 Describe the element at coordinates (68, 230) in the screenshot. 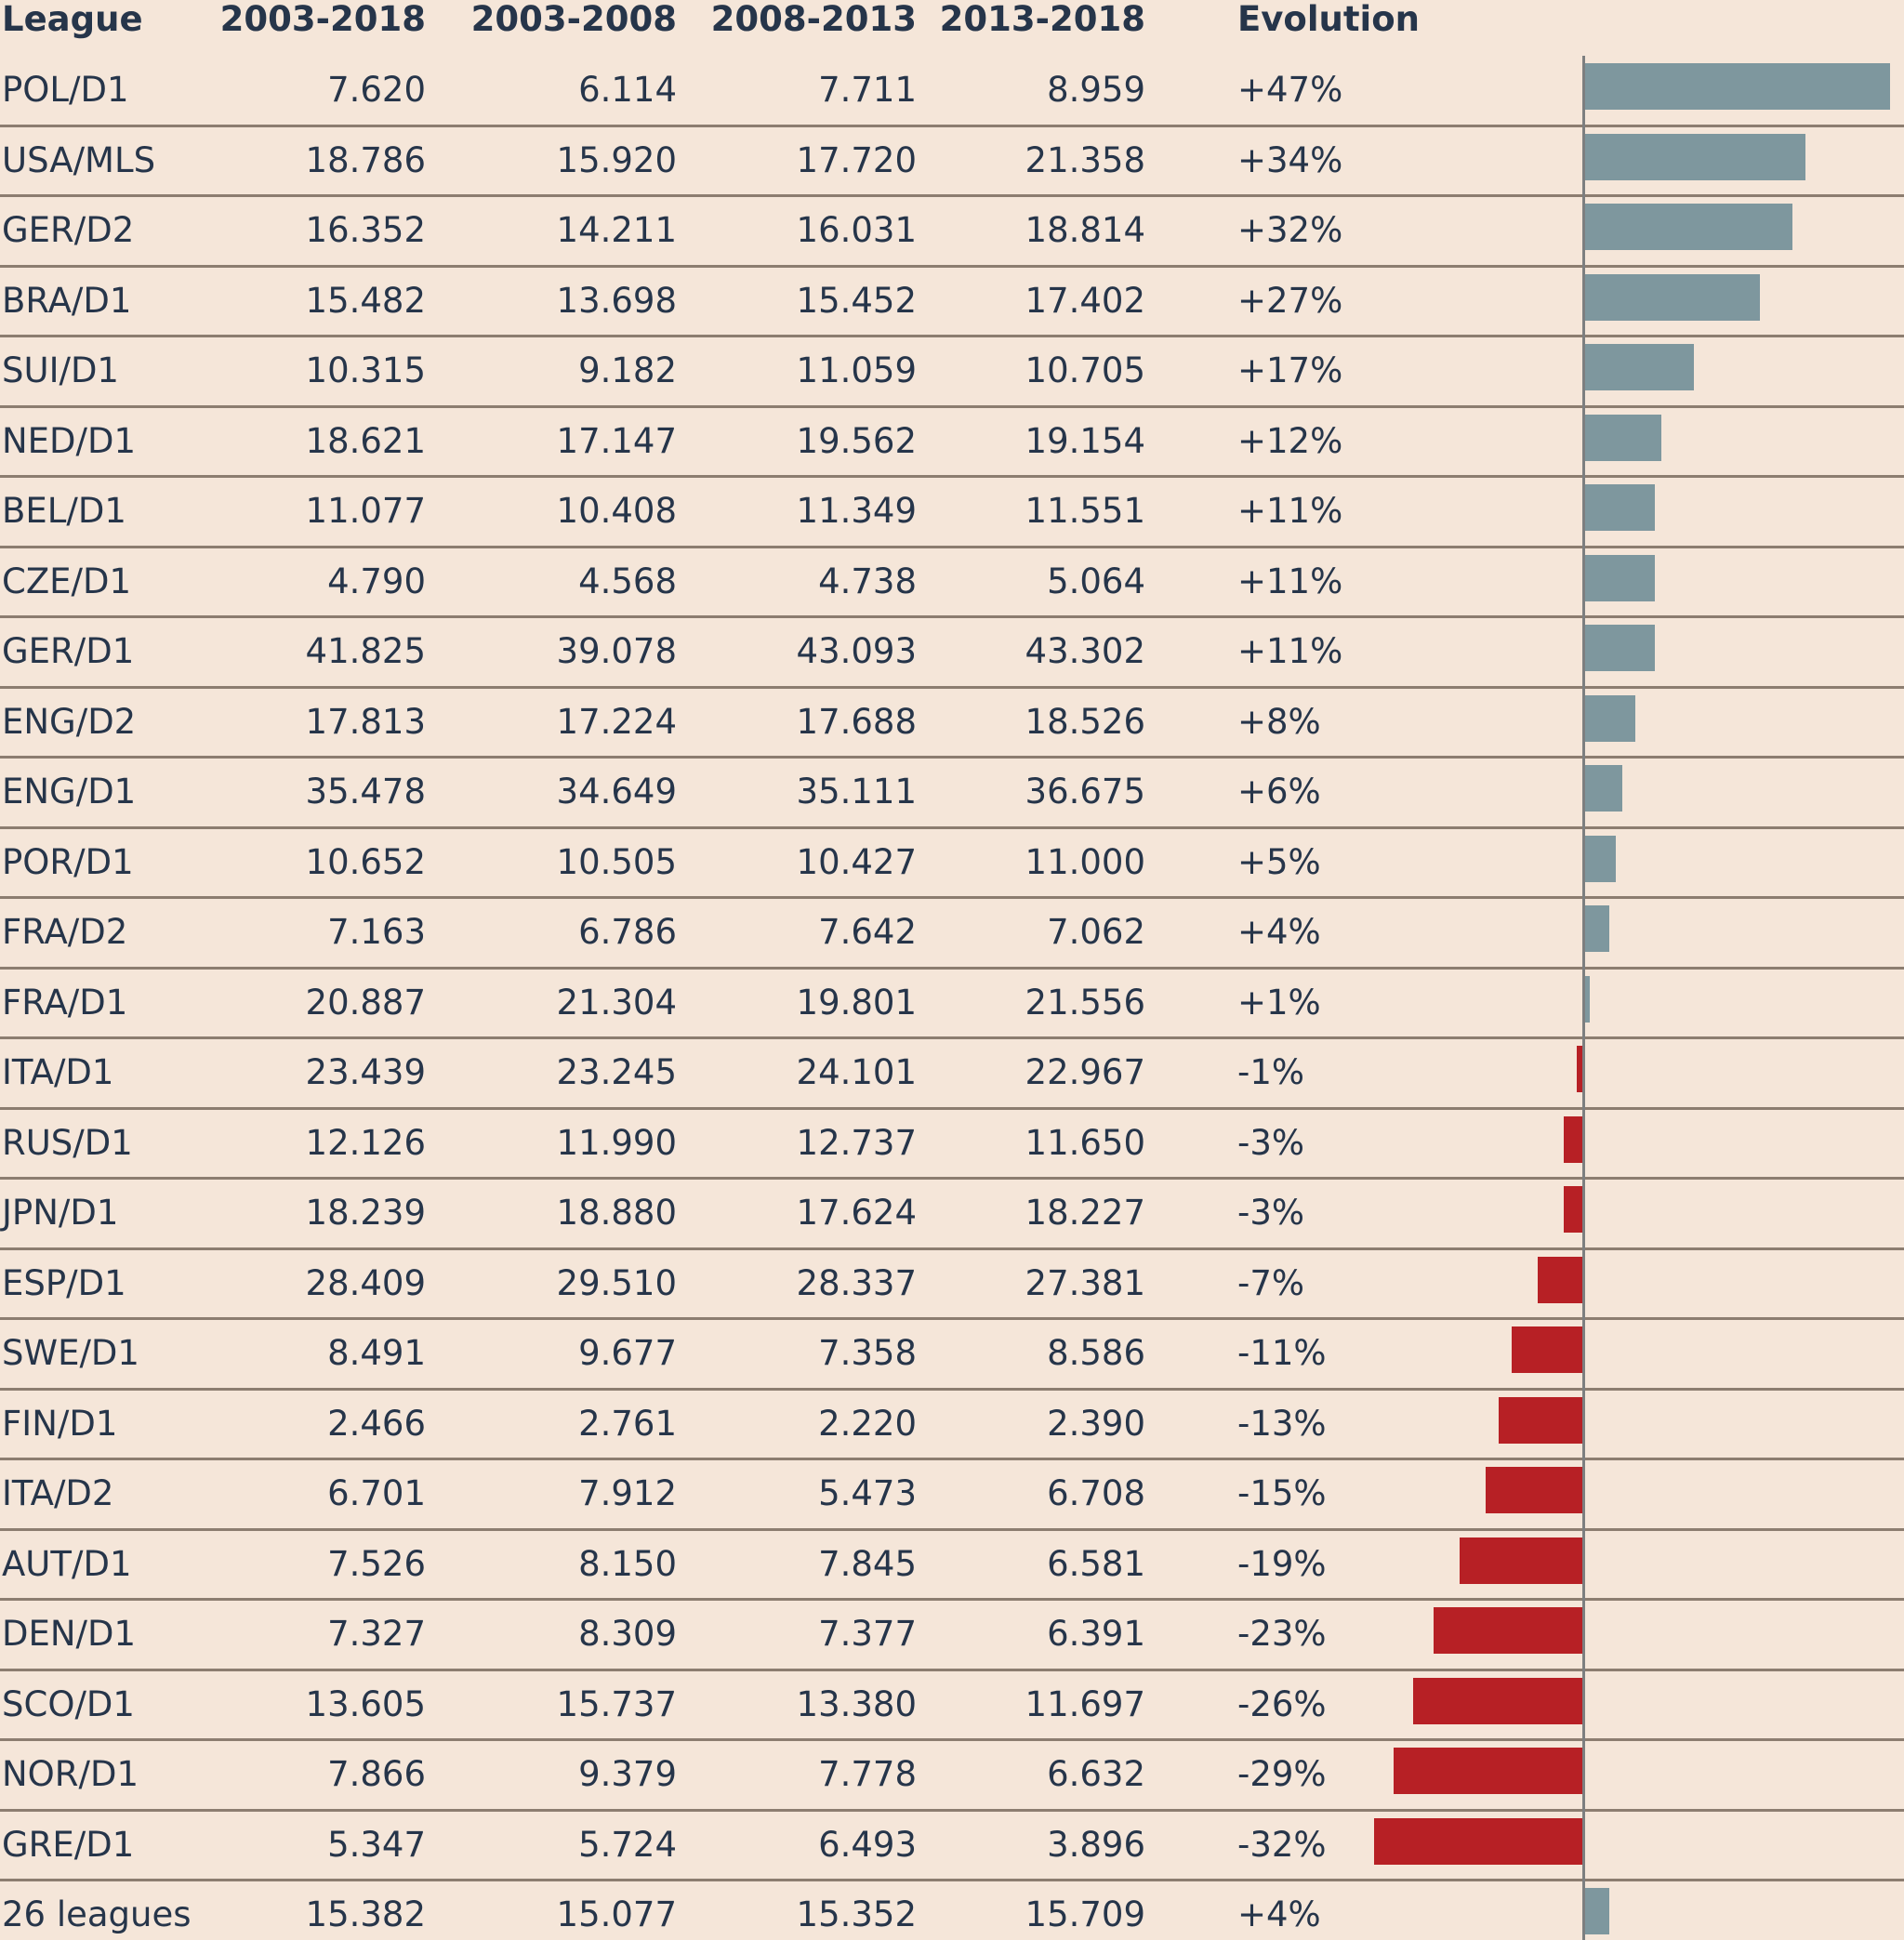

I see `cell-league: GER/D2` at that location.